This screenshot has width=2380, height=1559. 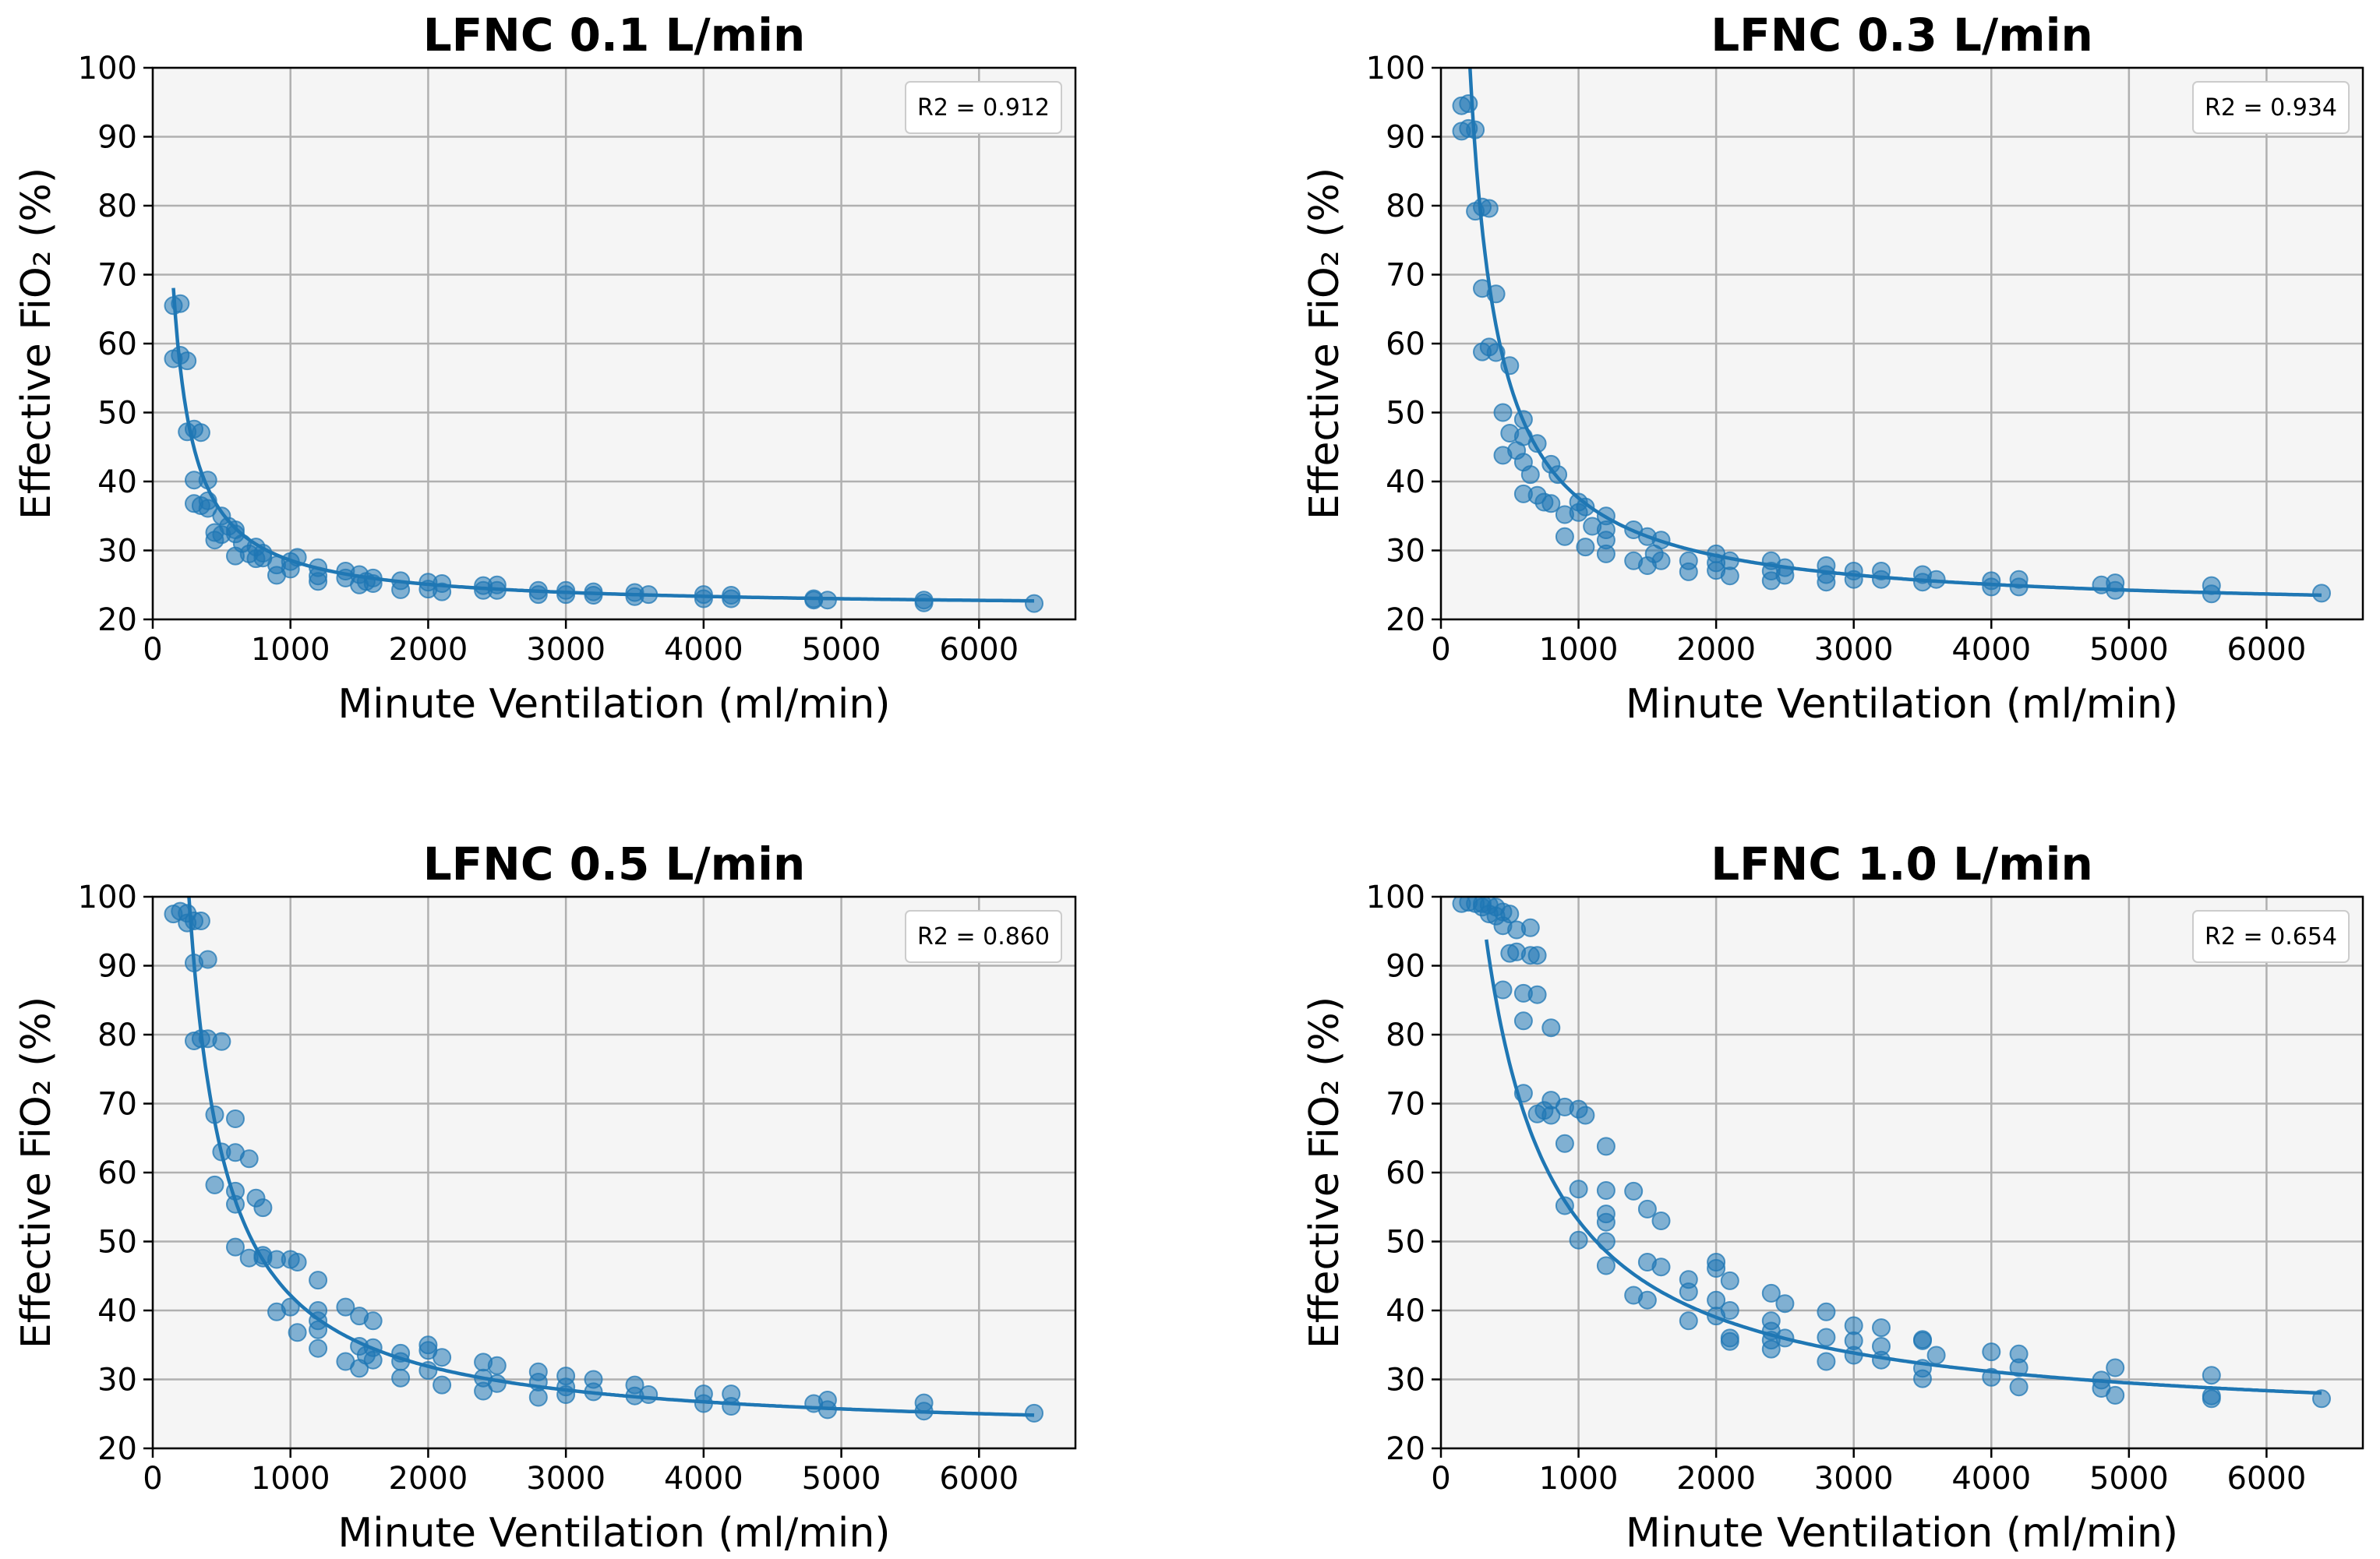 What do you see at coordinates (1441, 650) in the screenshot?
I see `x-tick-label: 0` at bounding box center [1441, 650].